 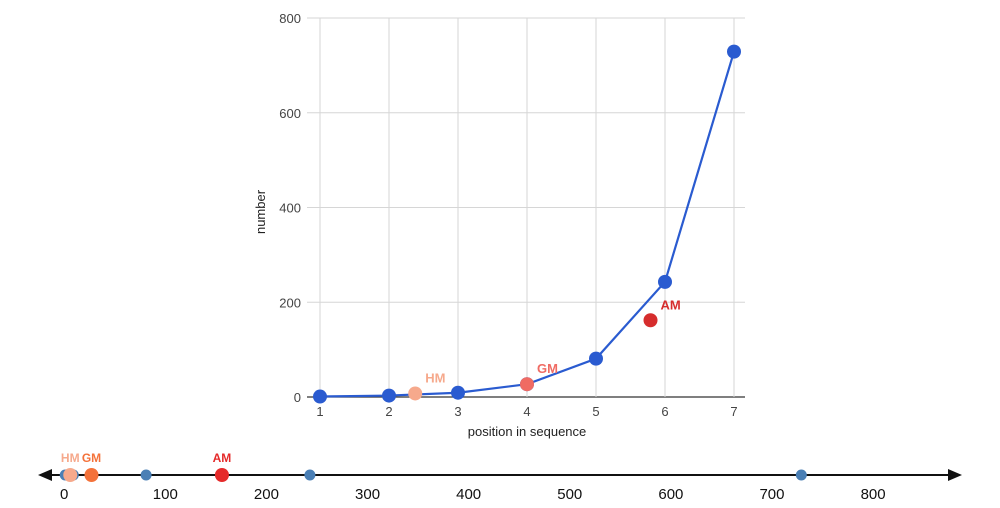 What do you see at coordinates (650, 320) in the screenshot?
I see `am-point` at bounding box center [650, 320].